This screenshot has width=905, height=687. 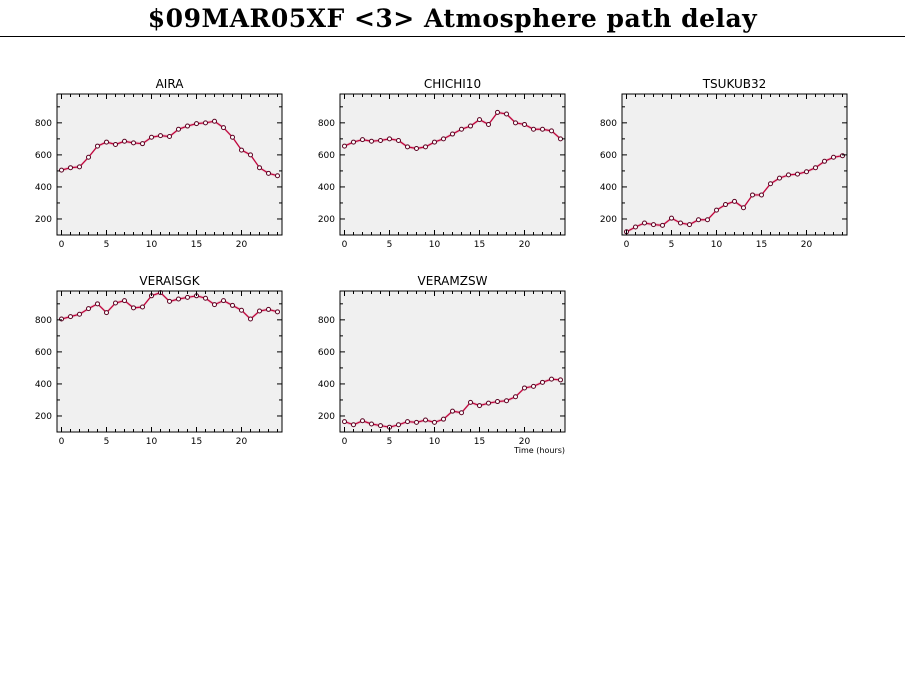 I want to click on chart-panel-veraisgk: VERAISGK 0 5 10 15 20 200 400 600 800, so click(x=159, y=360).